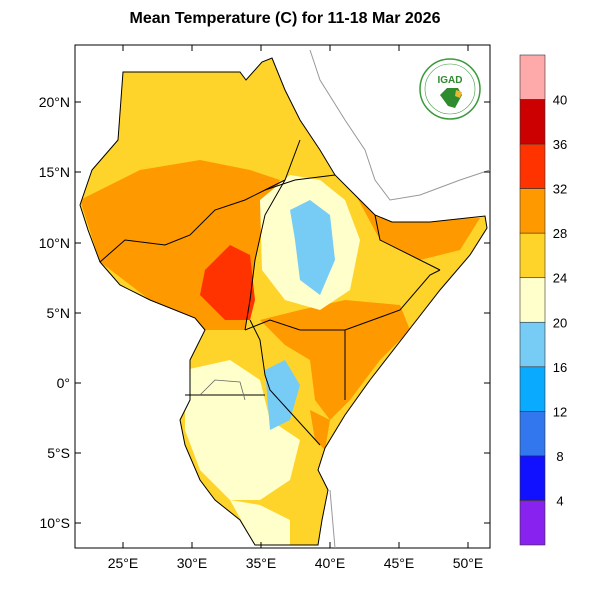 This screenshot has height=600, width=600. What do you see at coordinates (54, 102) in the screenshot?
I see `lat-label: 20°N` at bounding box center [54, 102].